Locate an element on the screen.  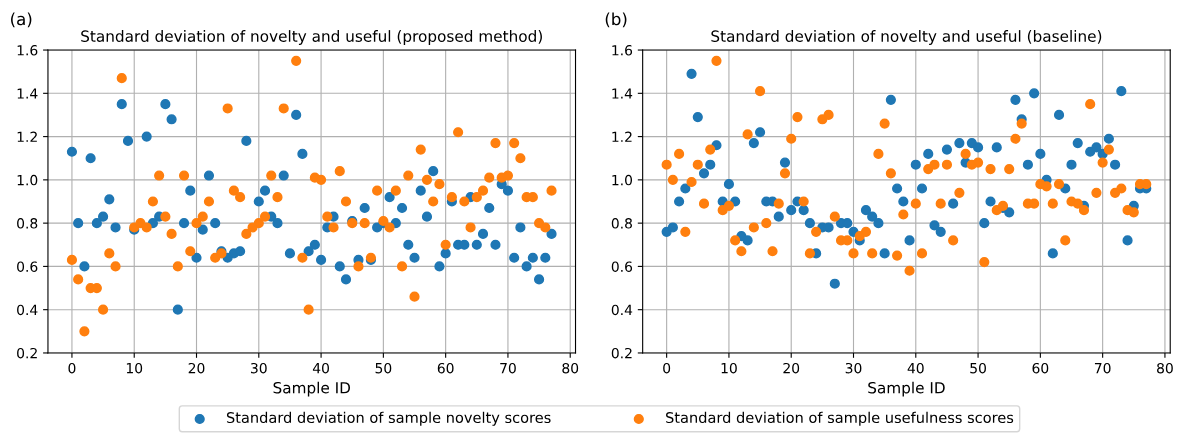
legend-label: Standard deviation of sample novelty scores is located at coordinates (388, 418).